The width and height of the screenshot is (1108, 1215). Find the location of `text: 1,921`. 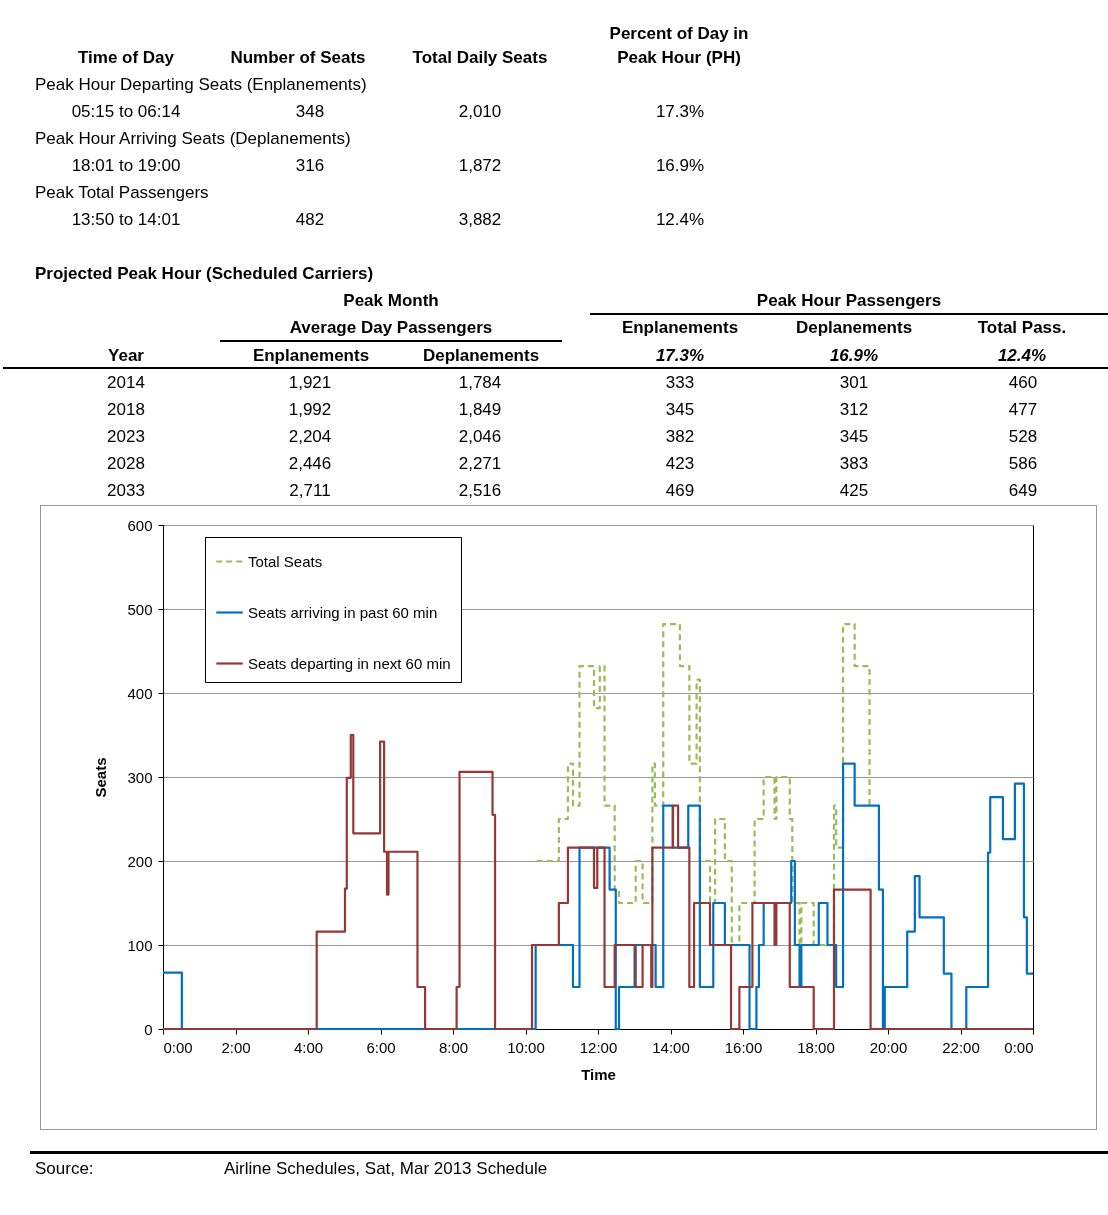

text: 1,921 is located at coordinates (310, 383).